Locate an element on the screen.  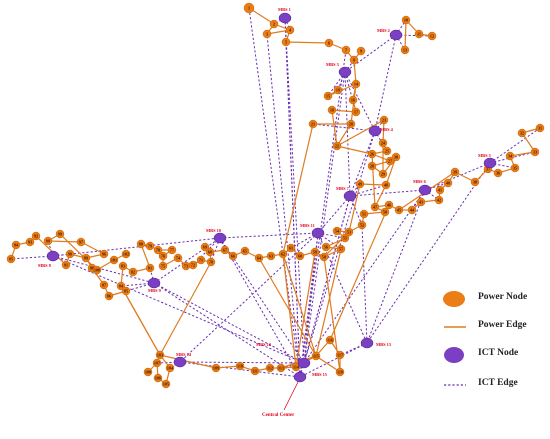
power-node-label: 15 is located at coordinates (328, 96).